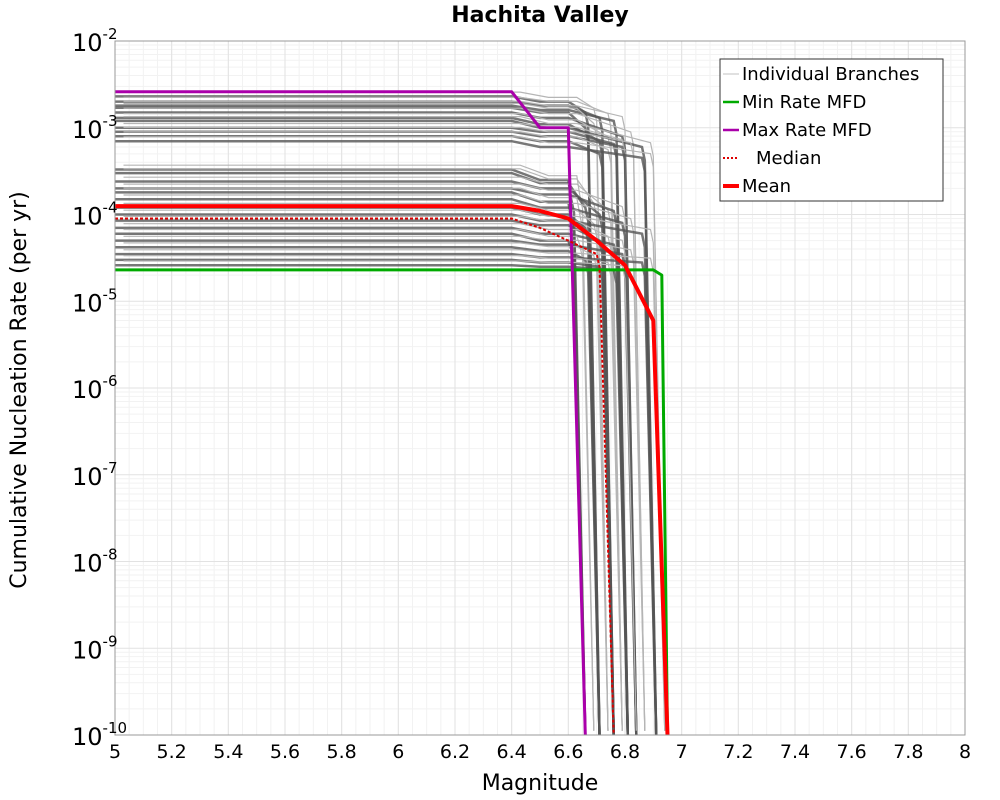 Image resolution: width=1000 pixels, height=800 pixels. Describe the element at coordinates (625, 752) in the screenshot. I see `x-tick-label: 6.8` at that location.